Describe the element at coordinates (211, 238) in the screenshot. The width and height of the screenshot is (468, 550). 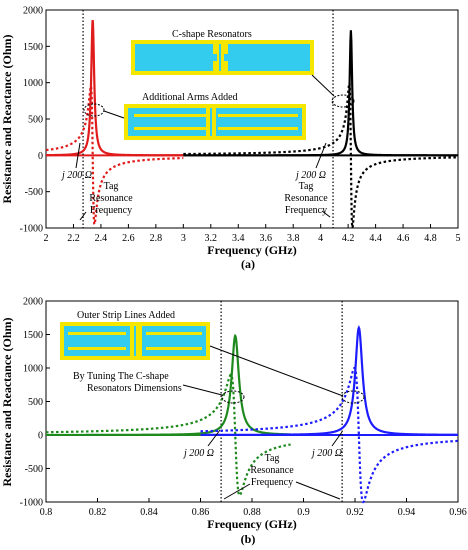
I see `x-tick-label: 3.2` at that location.